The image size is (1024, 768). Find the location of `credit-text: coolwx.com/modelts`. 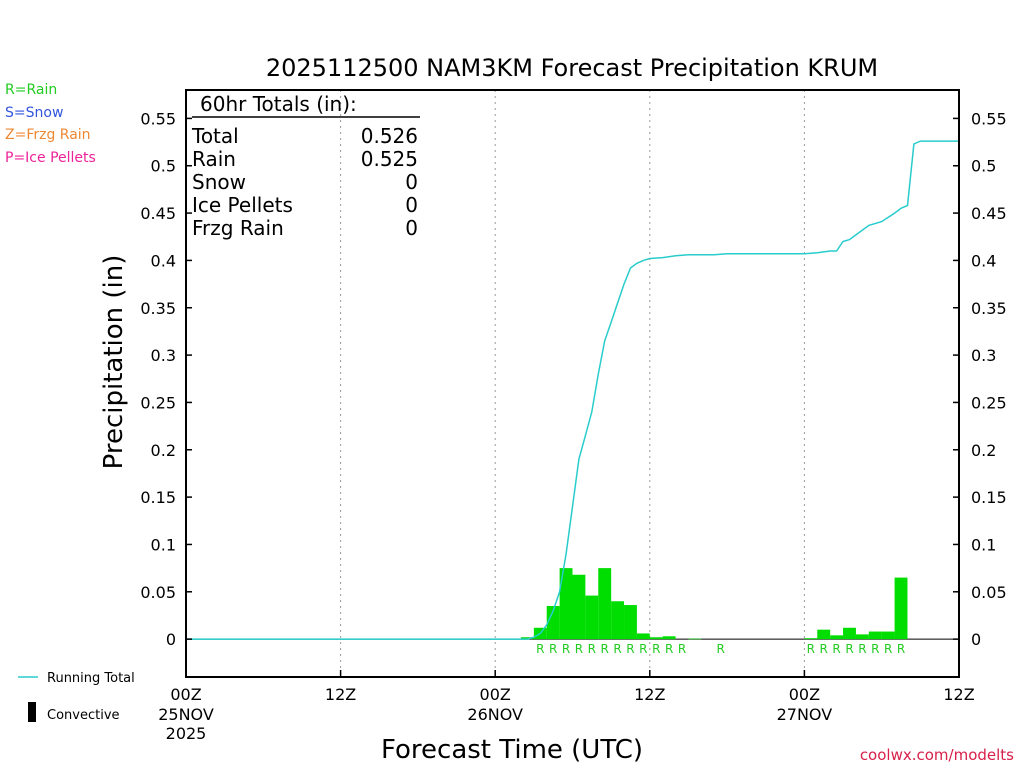

credit-text: coolwx.com/modelts is located at coordinates (937, 755).